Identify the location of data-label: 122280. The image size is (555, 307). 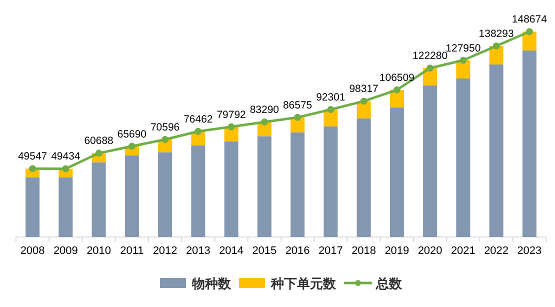
(430, 56).